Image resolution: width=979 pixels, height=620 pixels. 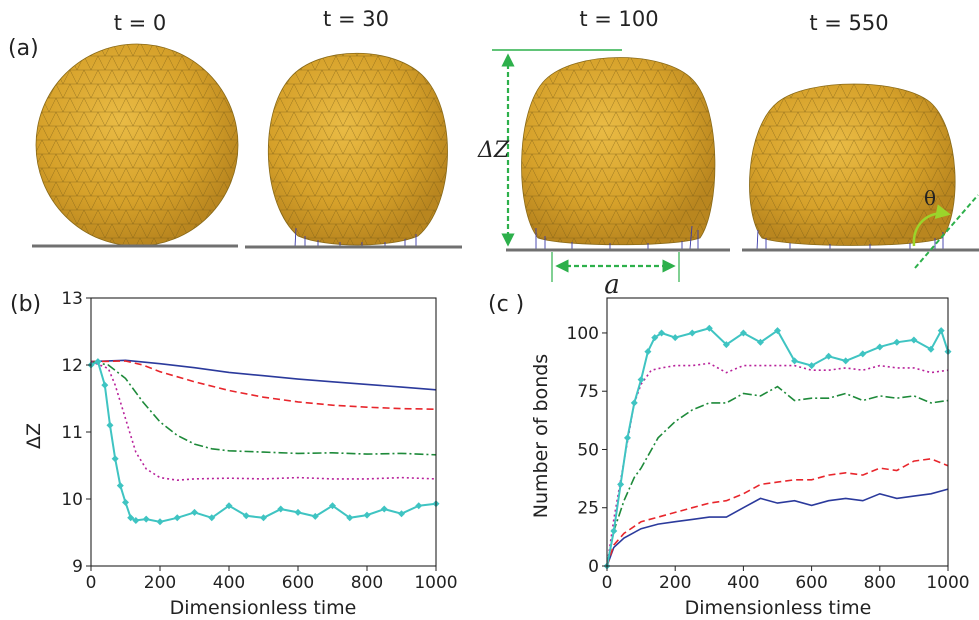 I want to click on chart-c-xtick-label: 800, so click(x=880, y=583).